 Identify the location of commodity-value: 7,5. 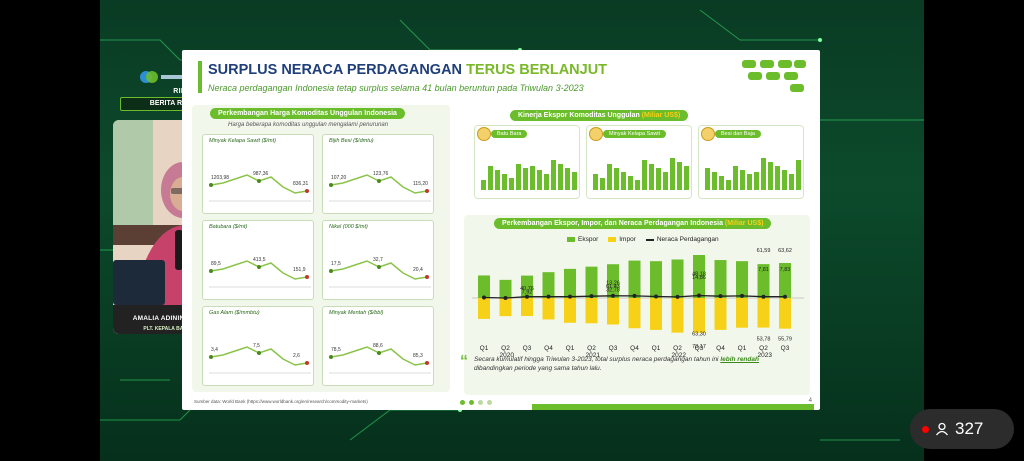
(256, 346).